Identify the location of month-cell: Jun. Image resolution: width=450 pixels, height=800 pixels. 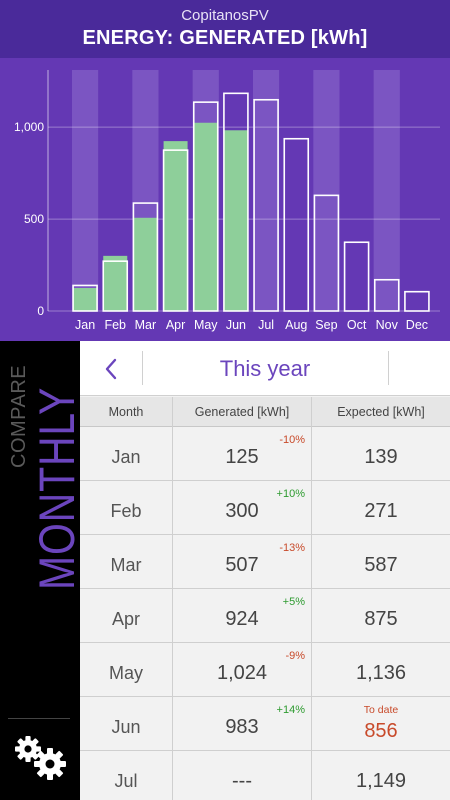
(126, 724).